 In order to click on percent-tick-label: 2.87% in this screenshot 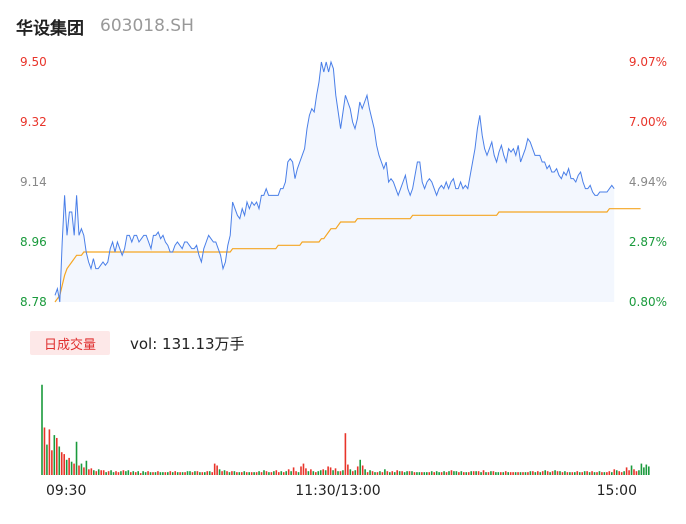, I will do `click(648, 242)`.